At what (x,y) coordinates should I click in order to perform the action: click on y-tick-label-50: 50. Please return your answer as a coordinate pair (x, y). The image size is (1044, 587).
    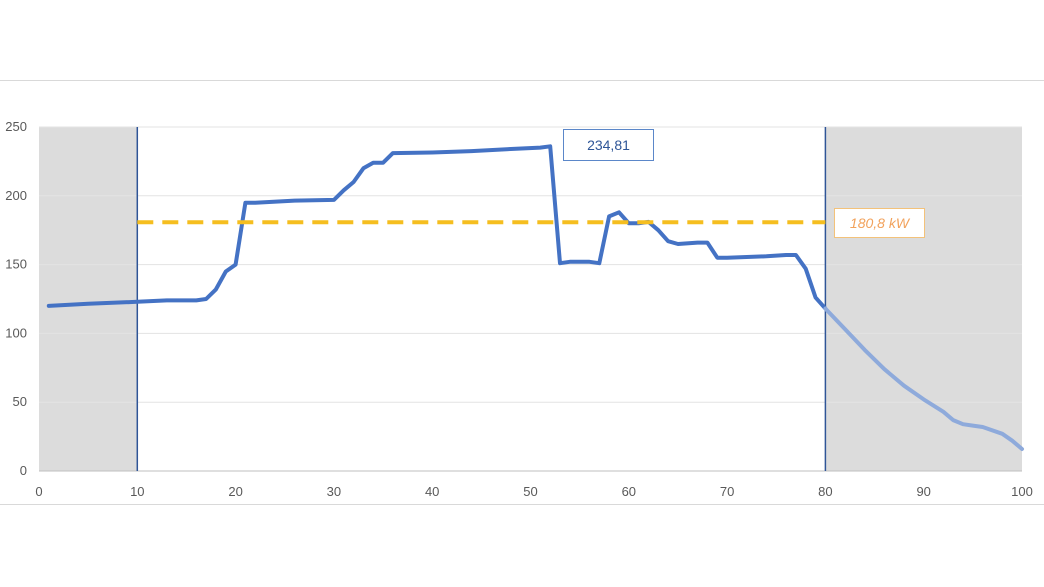
    Looking at the image, I should click on (20, 401).